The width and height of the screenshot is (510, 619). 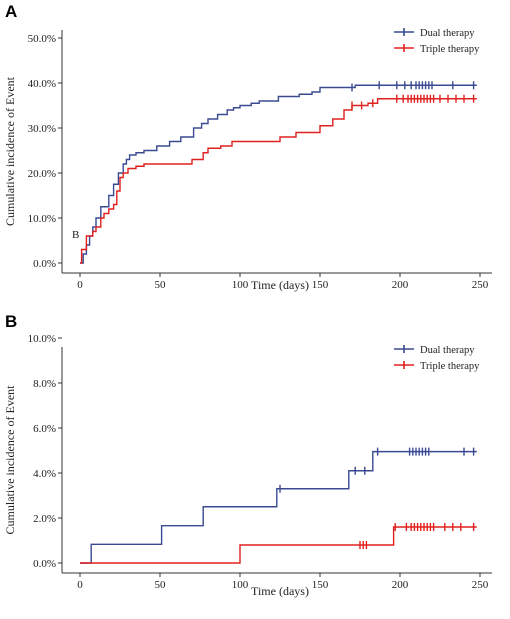 What do you see at coordinates (44, 474) in the screenshot?
I see `y-tick-label: 4.0%` at bounding box center [44, 474].